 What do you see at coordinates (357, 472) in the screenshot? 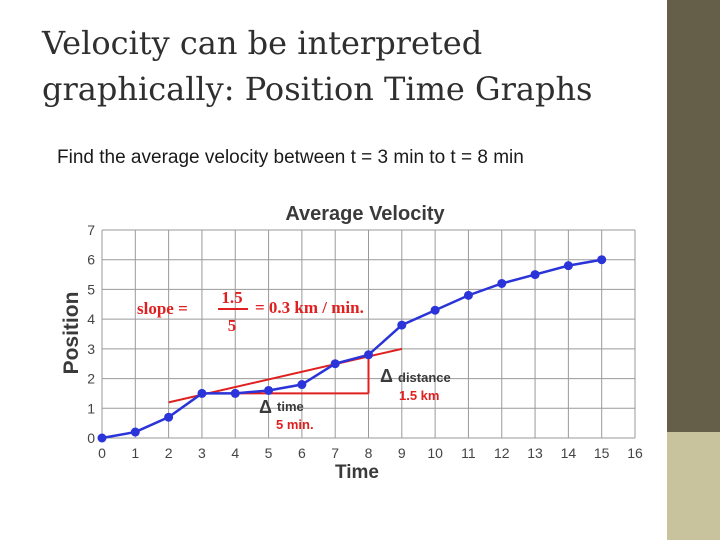
I see `x-axis-label: Time` at bounding box center [357, 472].